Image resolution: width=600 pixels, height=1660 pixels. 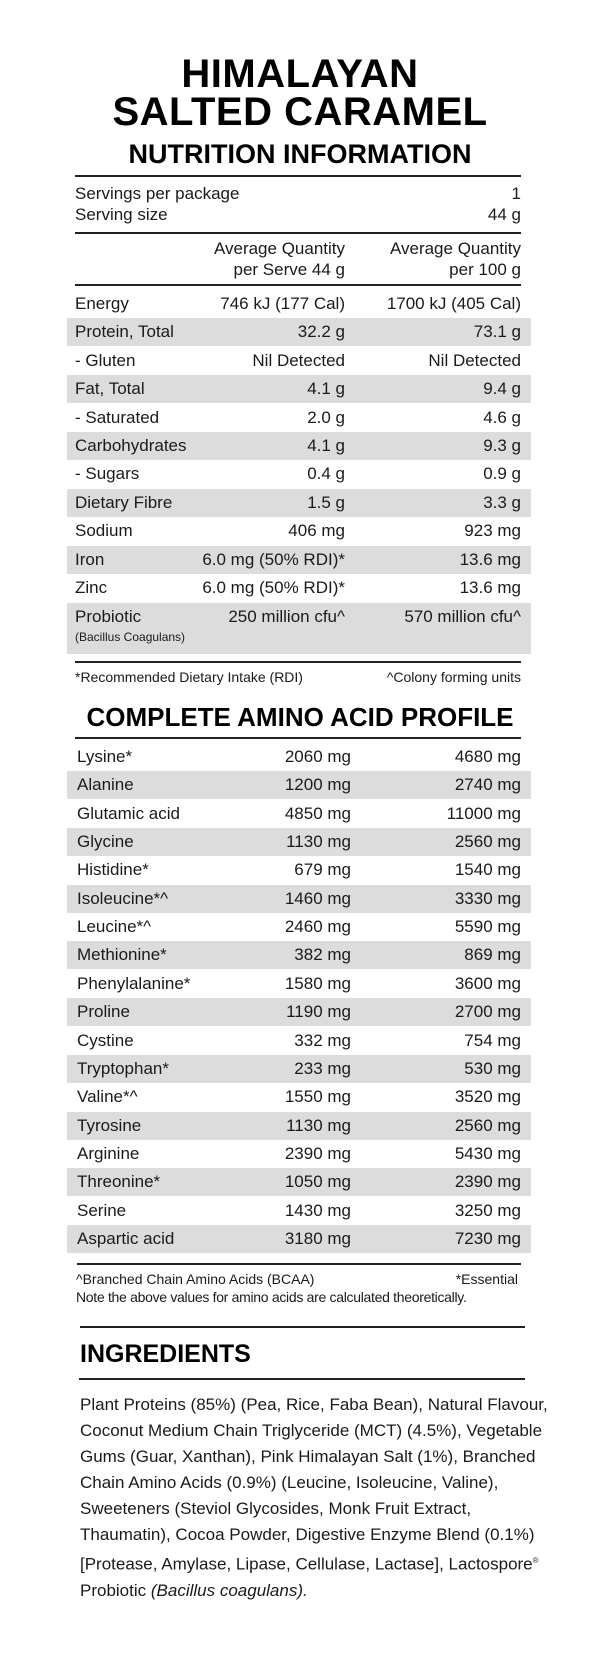 I want to click on row-per-serve: 1.5 g, so click(x=326, y=502).